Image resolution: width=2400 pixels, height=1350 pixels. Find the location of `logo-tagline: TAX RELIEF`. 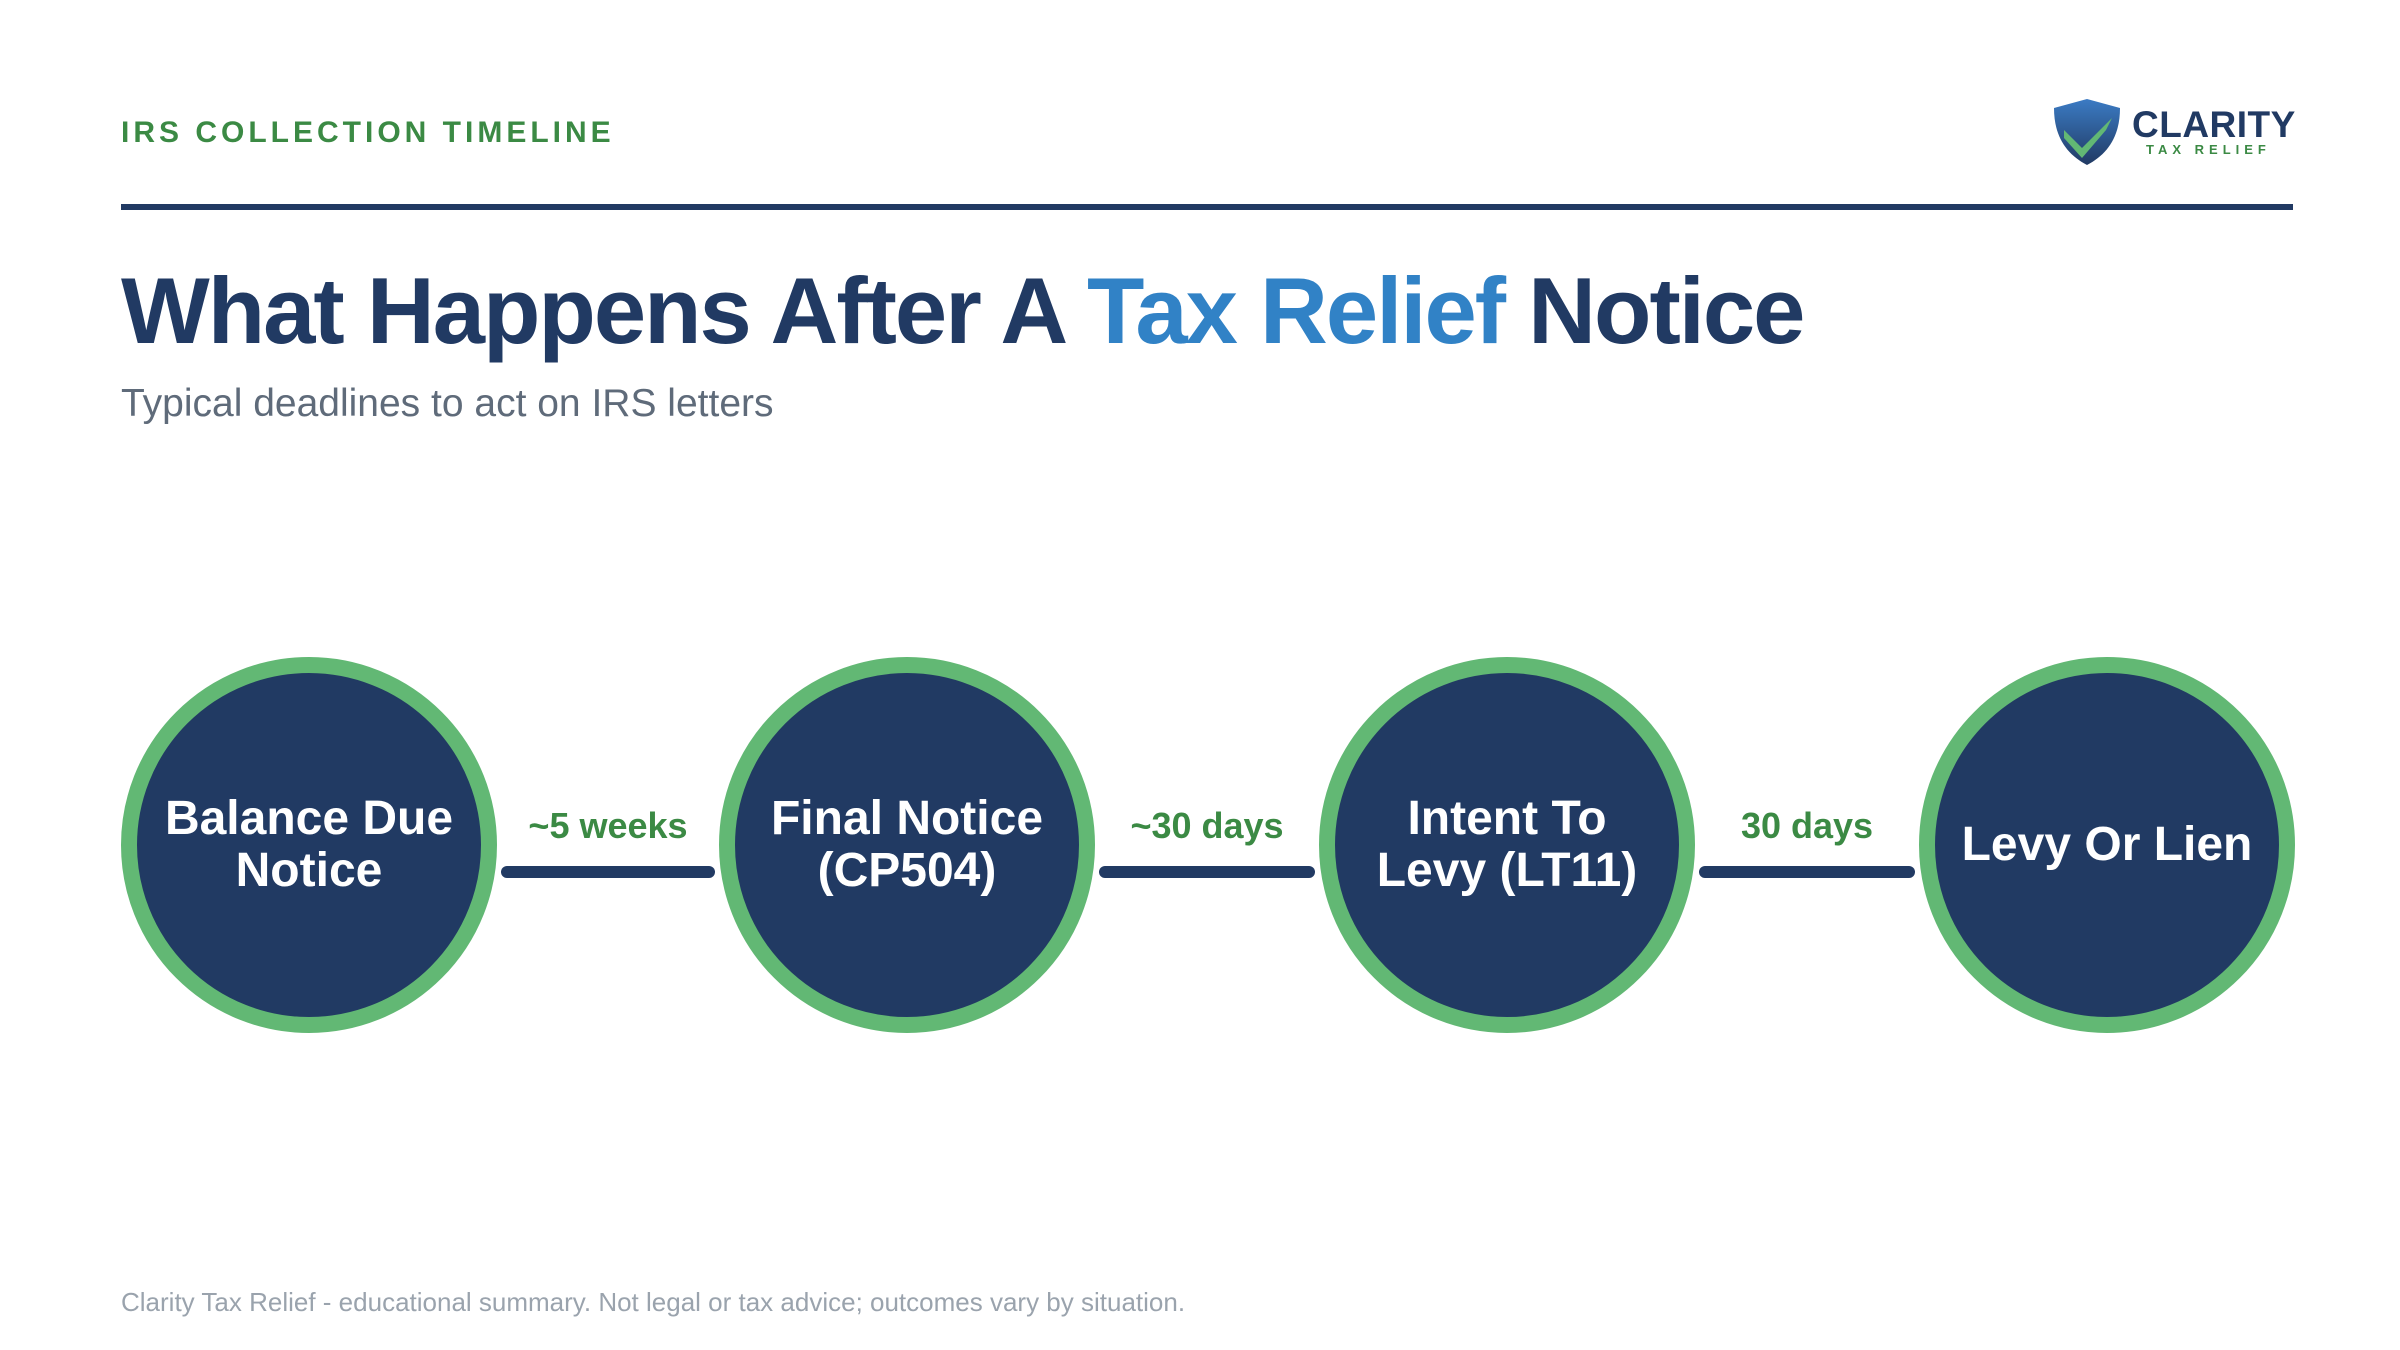

logo-tagline: TAX RELIEF is located at coordinates (2208, 149).